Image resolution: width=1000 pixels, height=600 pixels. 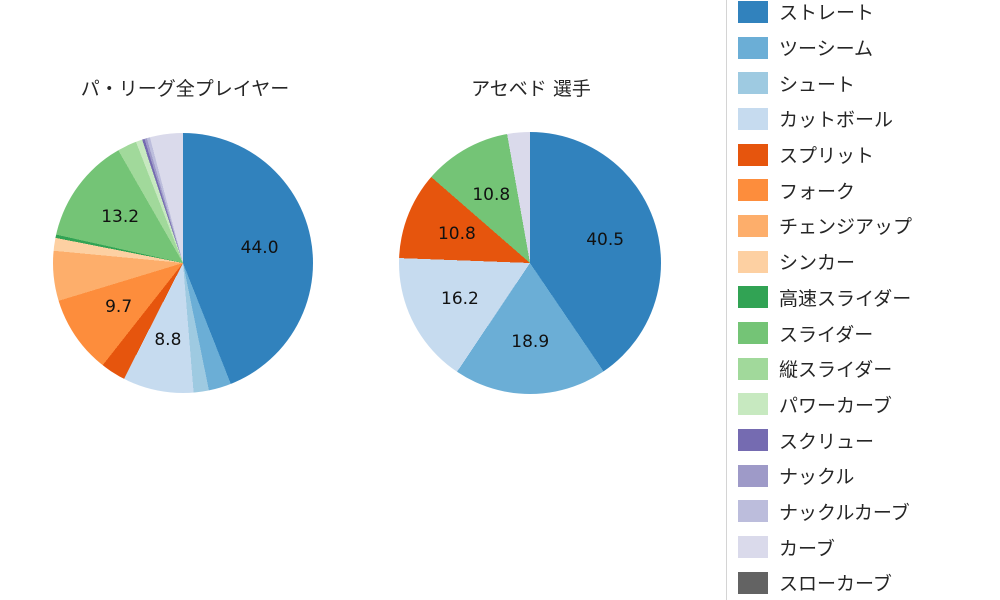 I want to click on pie-slice-label: 13.2, so click(x=120, y=216).